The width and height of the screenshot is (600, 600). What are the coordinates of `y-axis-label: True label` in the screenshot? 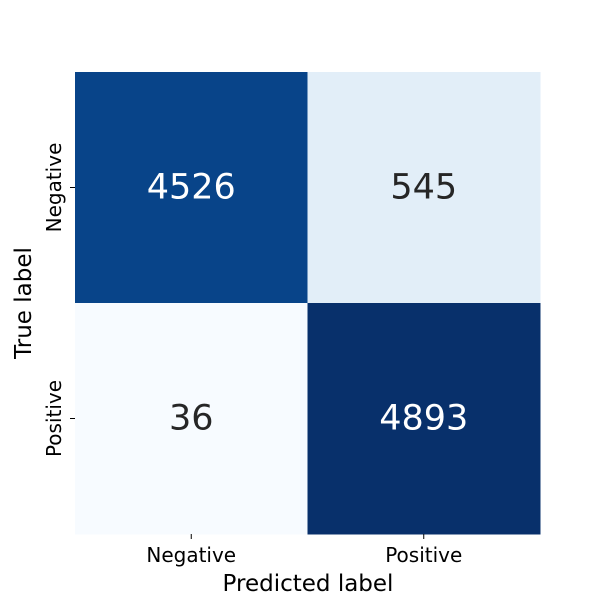 It's located at (24, 303).